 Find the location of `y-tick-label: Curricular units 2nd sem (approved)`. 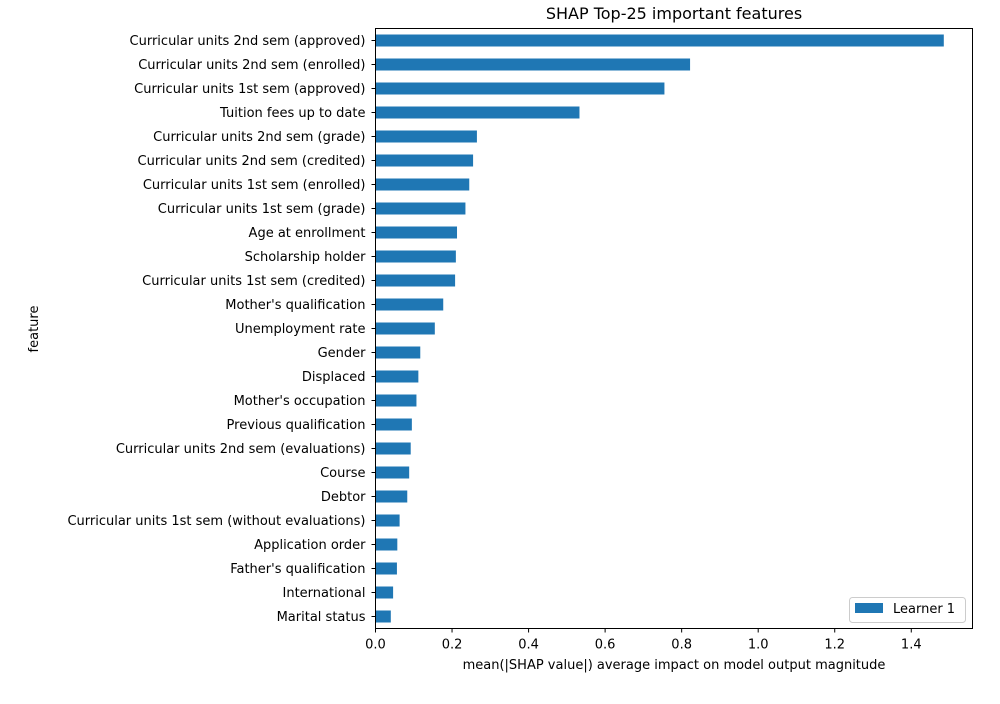

y-tick-label: Curricular units 2nd sem (approved) is located at coordinates (248, 41).